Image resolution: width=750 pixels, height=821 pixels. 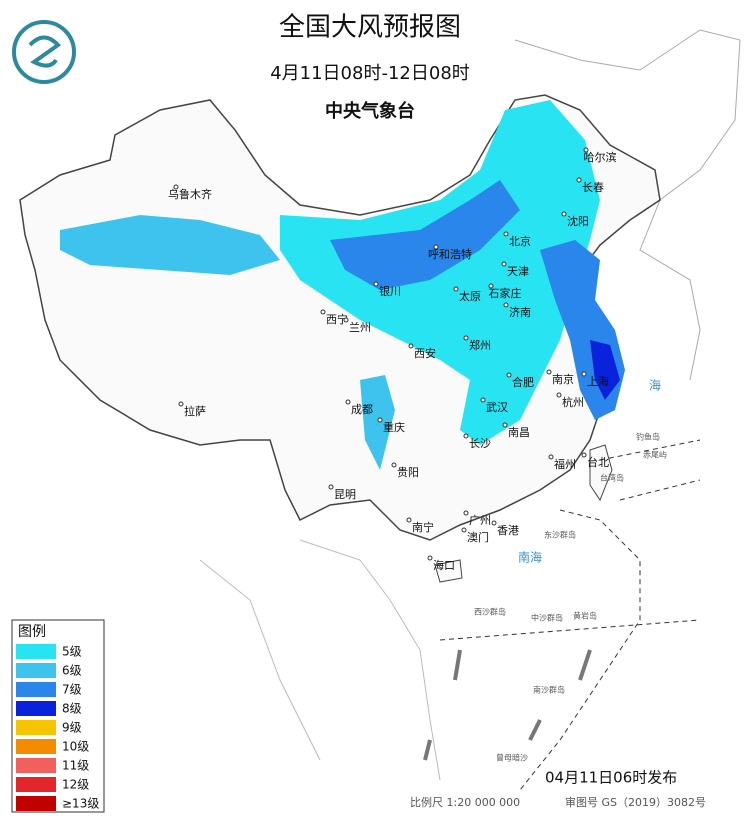 I want to click on city-label: 哈尔滨, so click(x=600, y=157).